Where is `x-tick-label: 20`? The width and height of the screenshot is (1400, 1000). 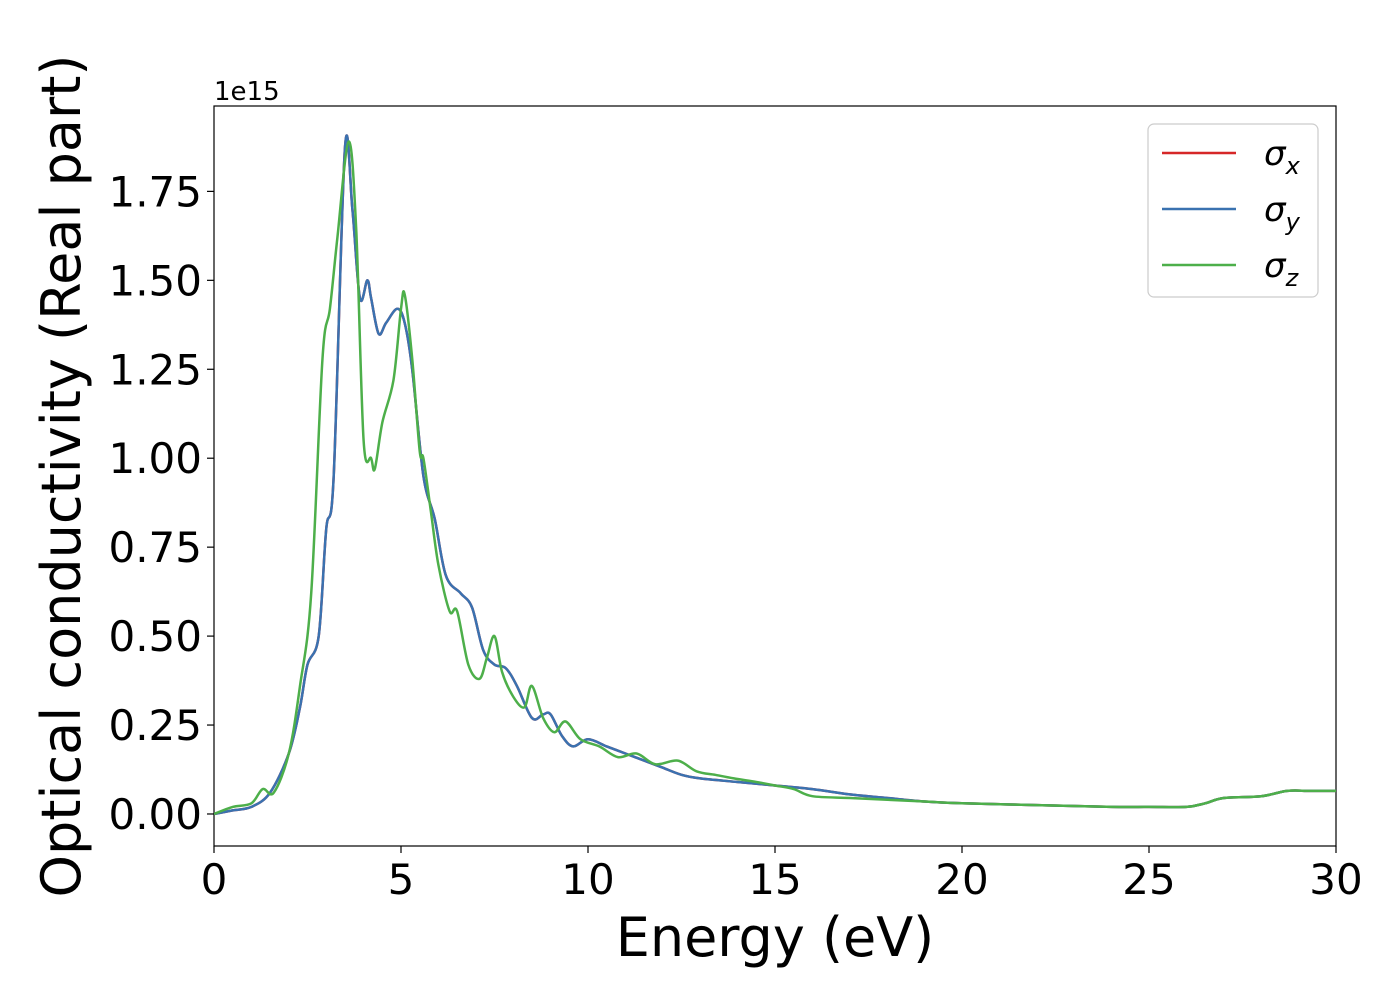 x-tick-label: 20 is located at coordinates (961, 879).